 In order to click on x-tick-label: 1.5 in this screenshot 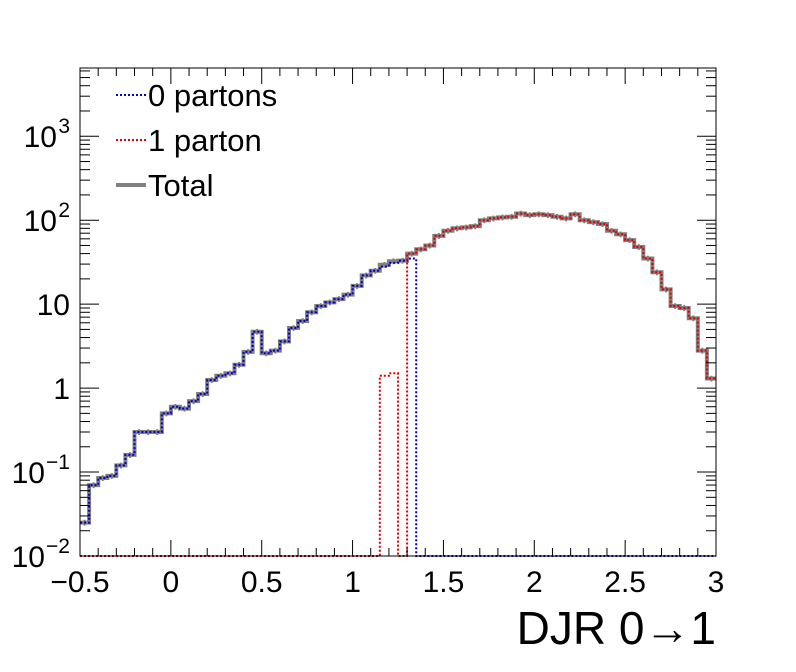, I will do `click(444, 582)`.